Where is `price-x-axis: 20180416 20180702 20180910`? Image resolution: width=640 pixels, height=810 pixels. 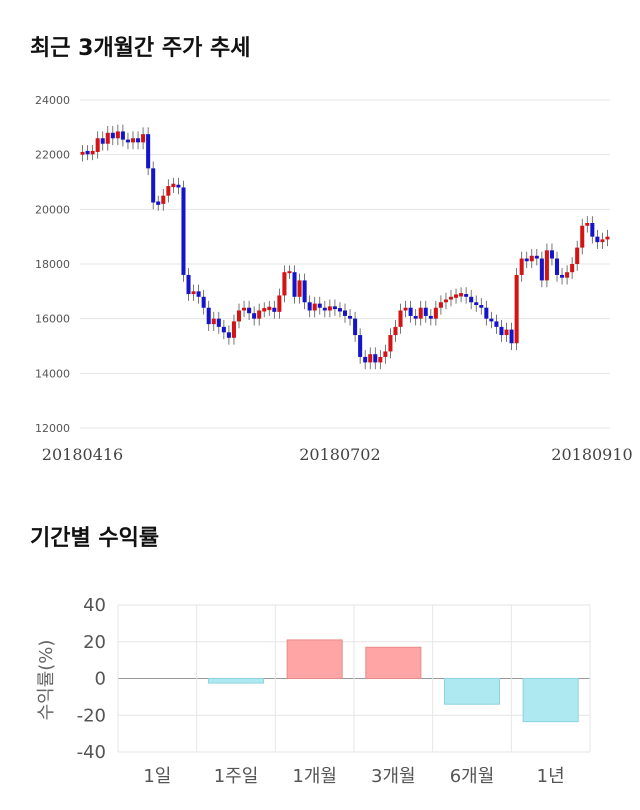
price-x-axis: 20180416 20180702 20180910 is located at coordinates (337, 454).